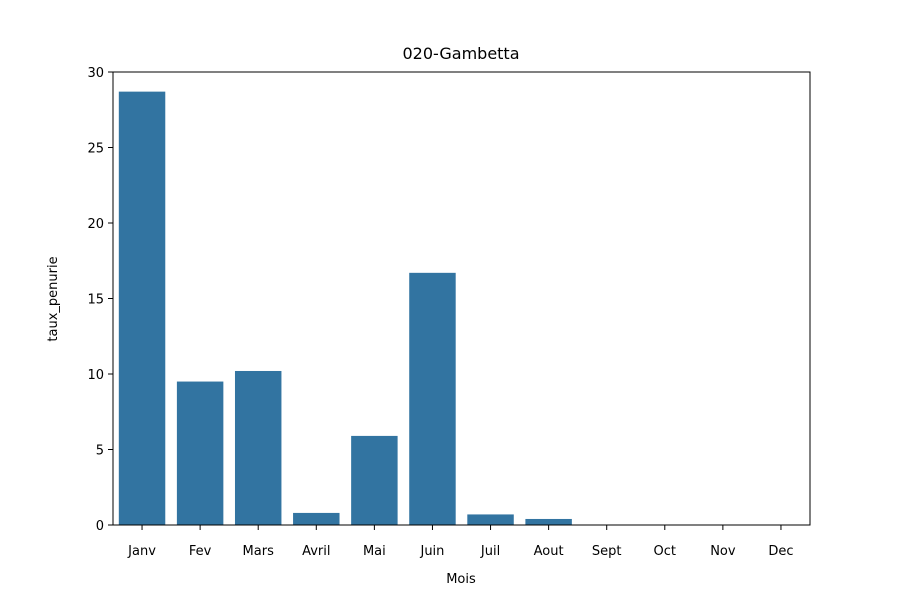 The height and width of the screenshot is (600, 900). What do you see at coordinates (100, 526) in the screenshot?
I see `y-tick-label-0: 0` at bounding box center [100, 526].